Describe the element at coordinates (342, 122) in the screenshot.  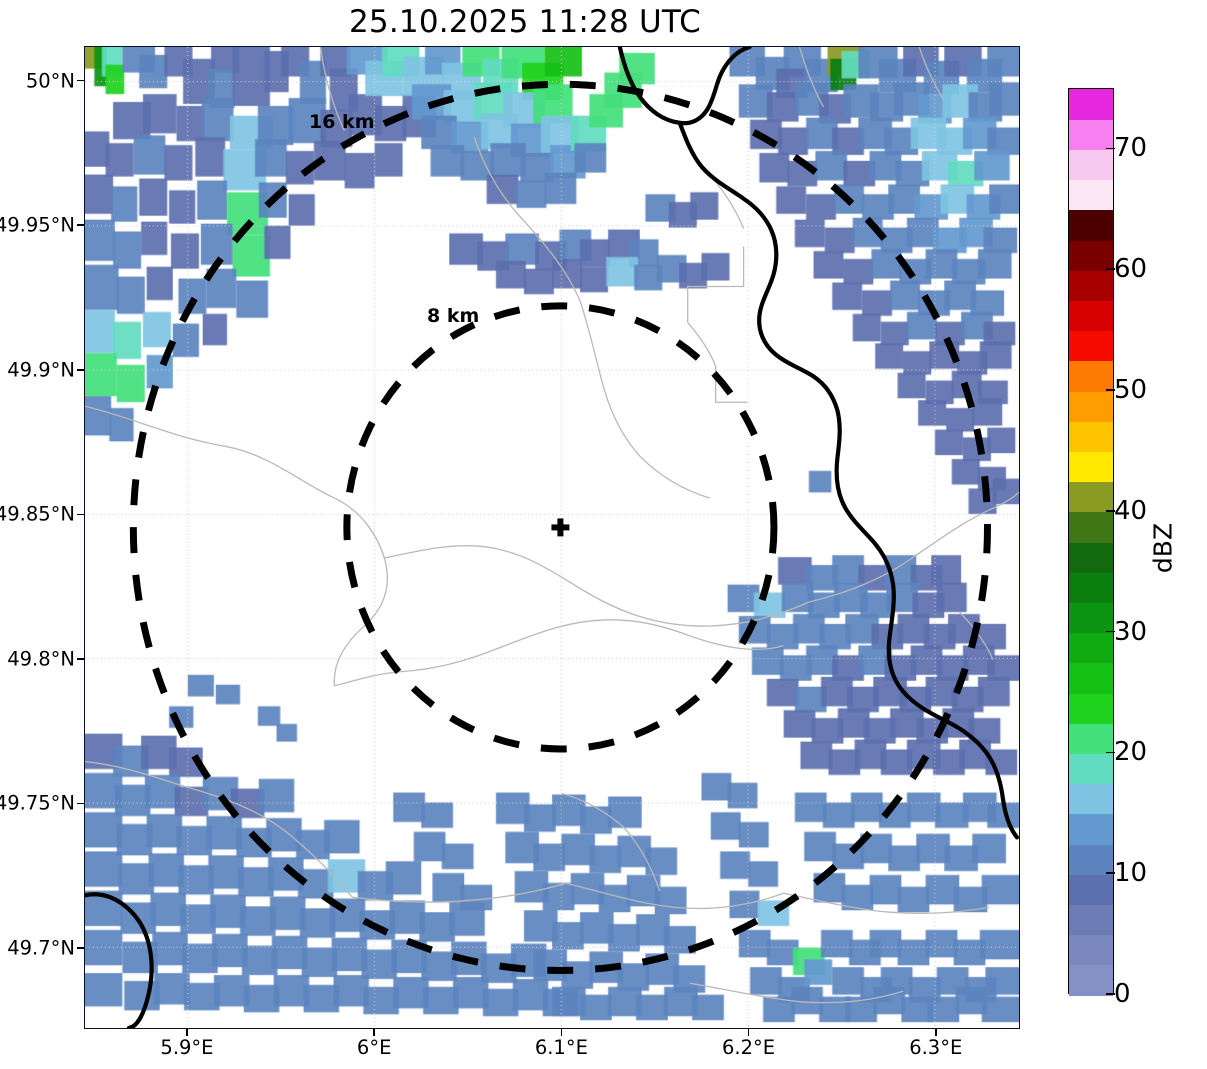
I see `range-ring-label-16km: 16 km` at that location.